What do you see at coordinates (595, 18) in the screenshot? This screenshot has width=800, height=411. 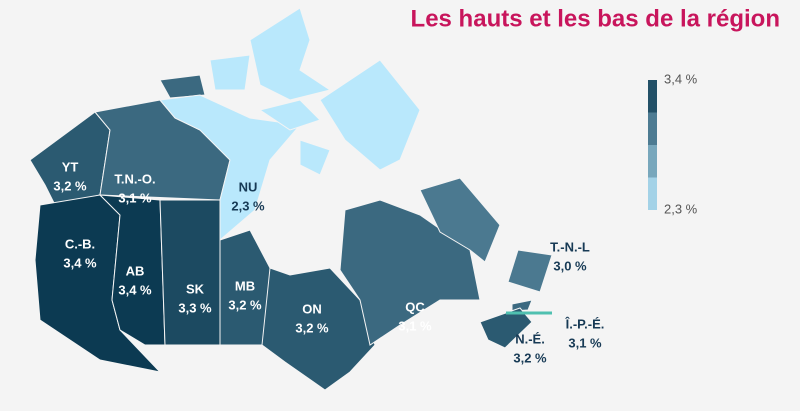 I see `map-title: Les hauts et les bas de la région` at bounding box center [595, 18].